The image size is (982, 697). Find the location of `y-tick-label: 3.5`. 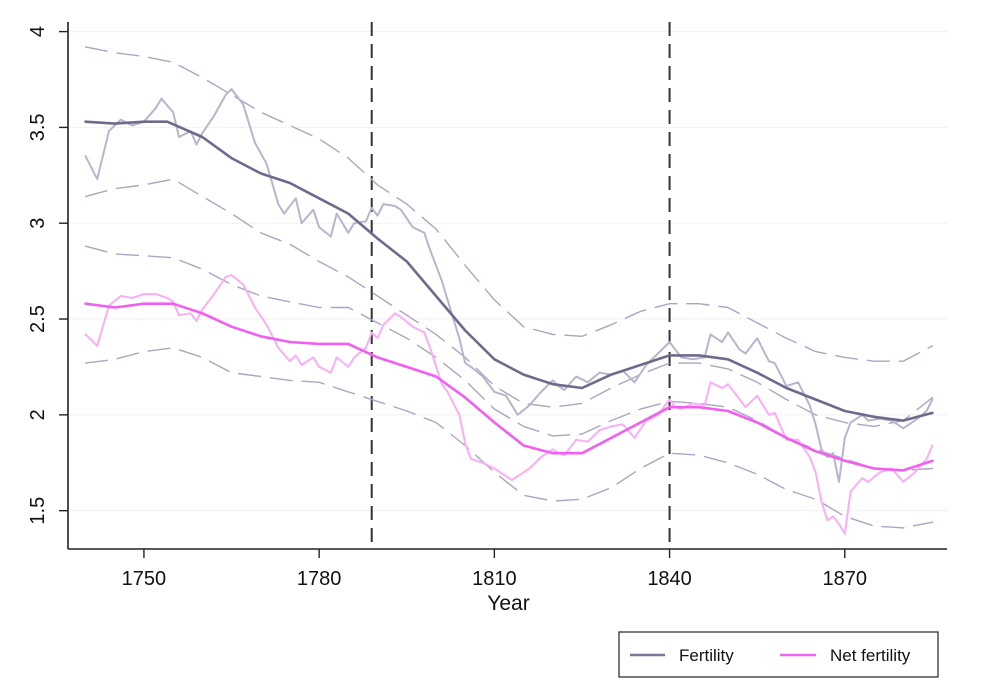

y-tick-label: 3.5 is located at coordinates (38, 127).